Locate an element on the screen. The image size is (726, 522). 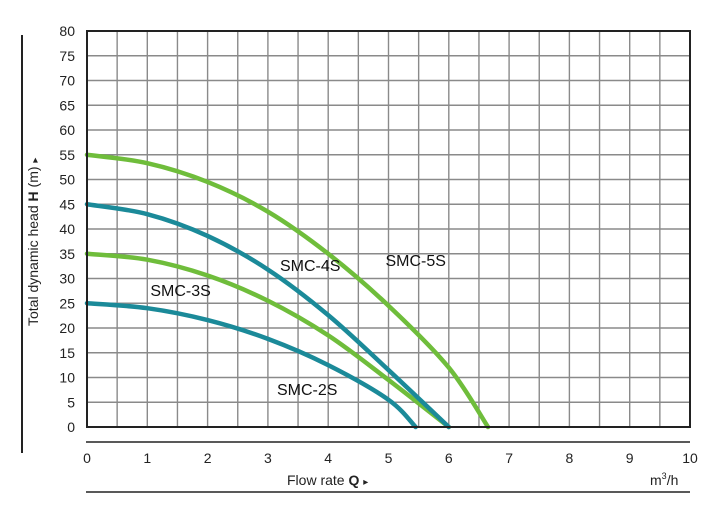
series-label-smc-3s: SMC-3S is located at coordinates (180, 291).